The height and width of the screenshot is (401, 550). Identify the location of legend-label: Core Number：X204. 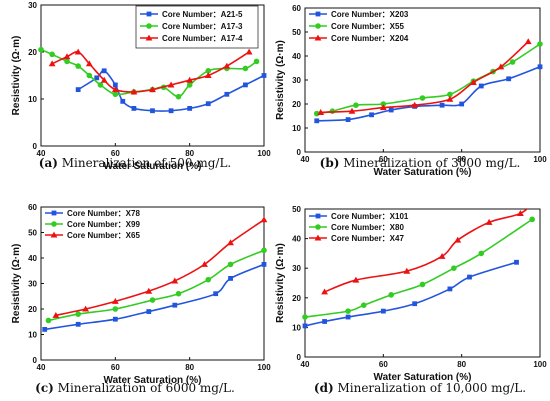
(370, 38).